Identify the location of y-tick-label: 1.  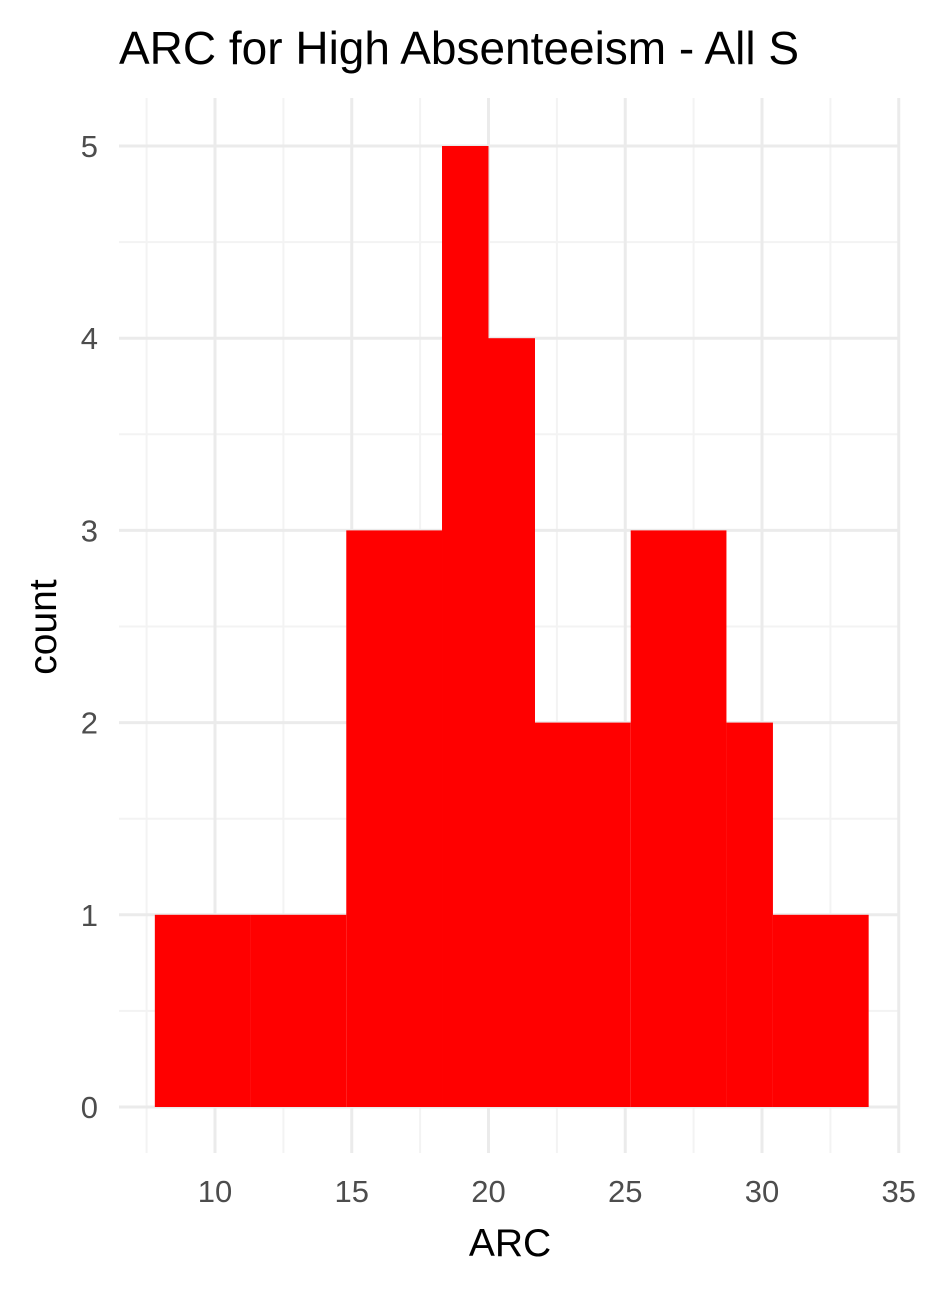
(89, 915).